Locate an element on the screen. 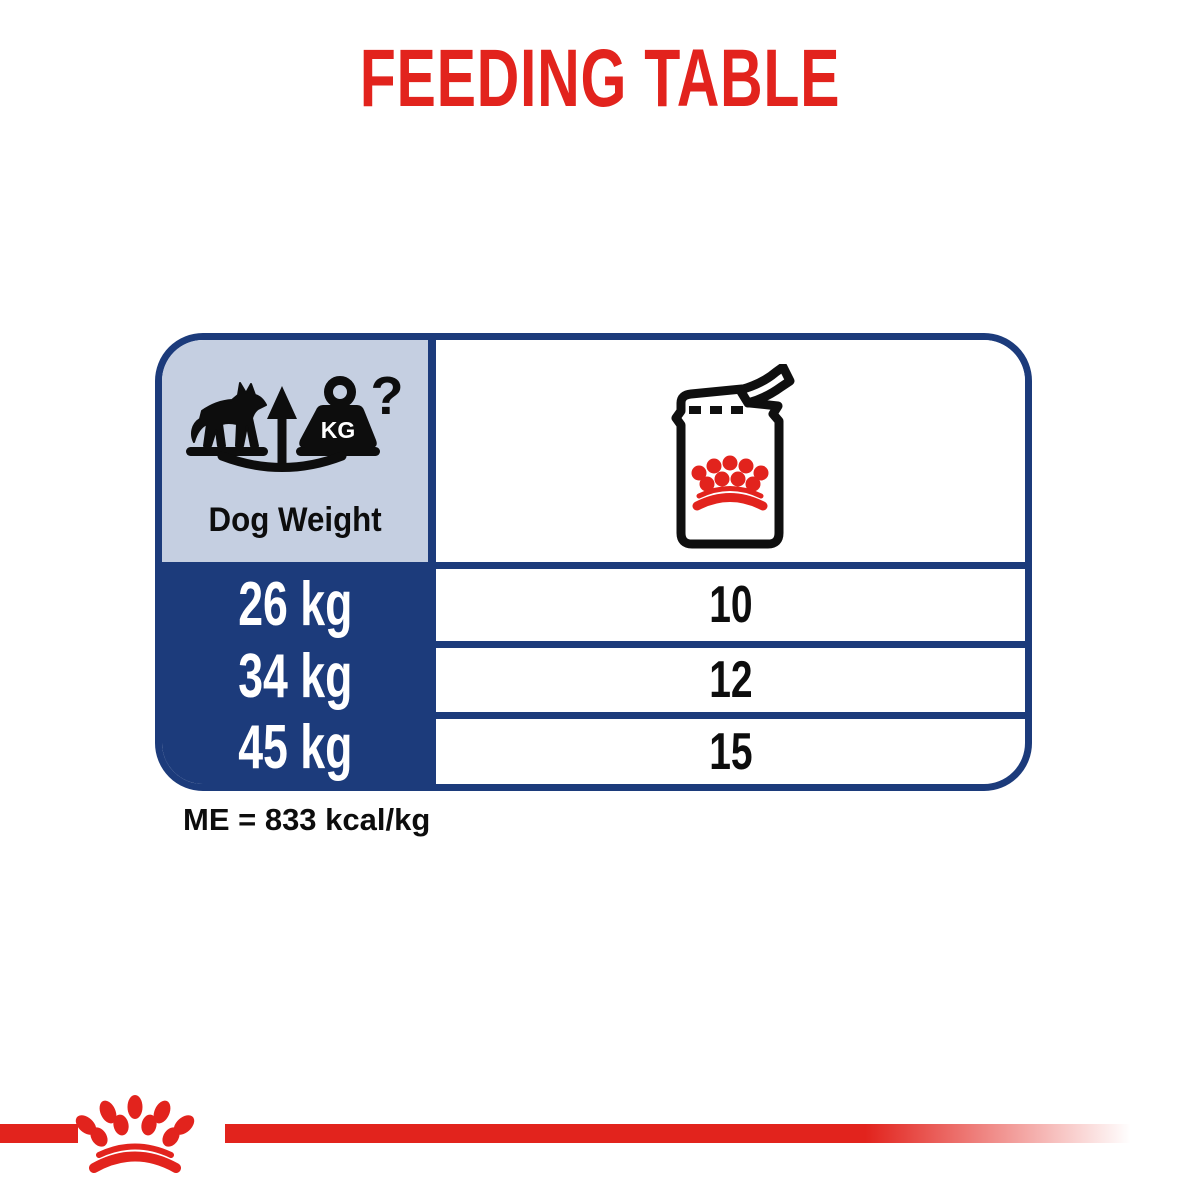  pouches-value: 12 is located at coordinates (730, 680).